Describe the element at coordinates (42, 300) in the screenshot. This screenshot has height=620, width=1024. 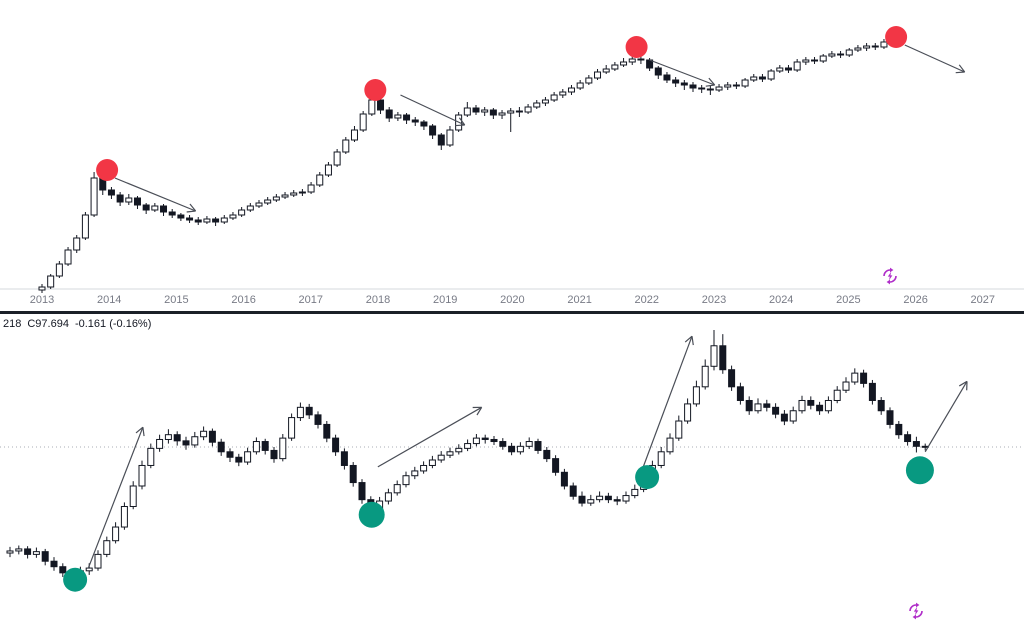
I see `year-label: 2013` at that location.